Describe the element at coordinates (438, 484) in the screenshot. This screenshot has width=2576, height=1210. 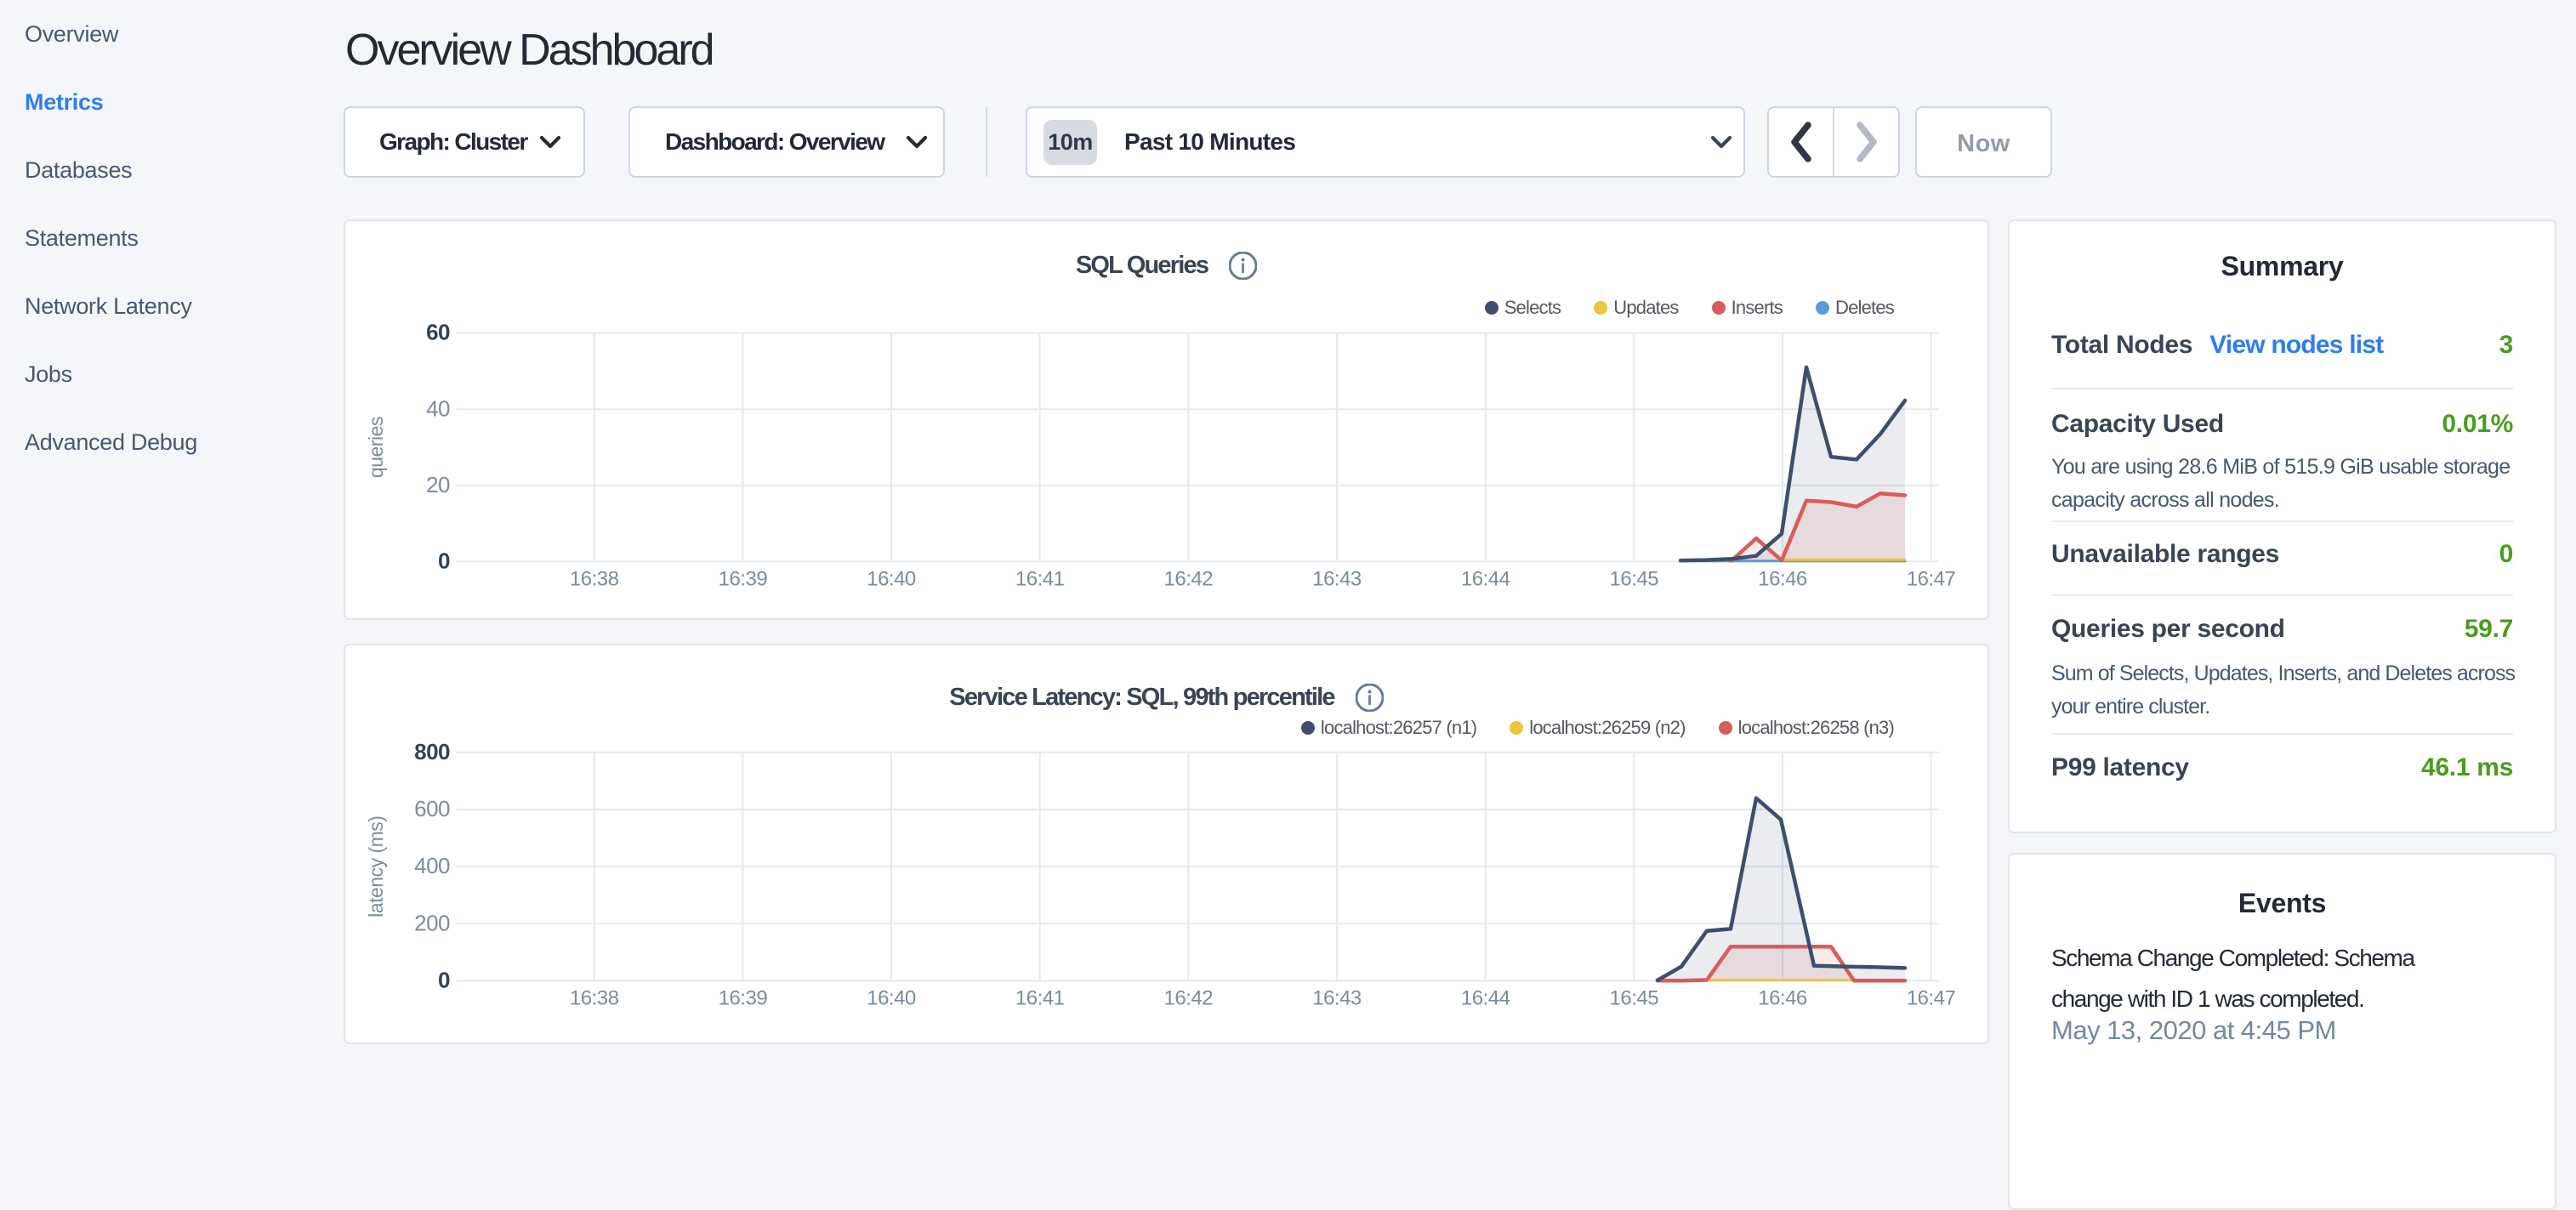
I see `svg-text: 20` at that location.